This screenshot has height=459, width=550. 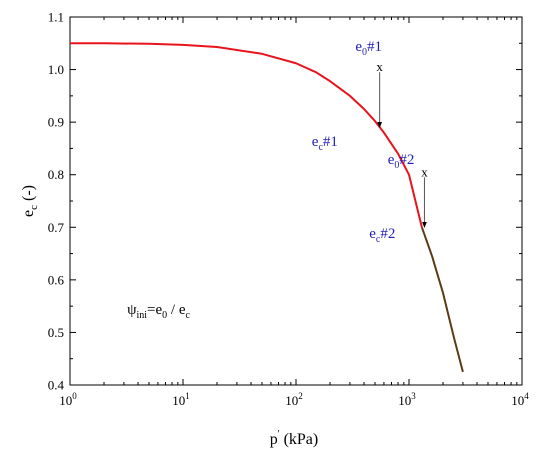 I want to click on y-axis-label: ec (-), so click(x=30, y=201).